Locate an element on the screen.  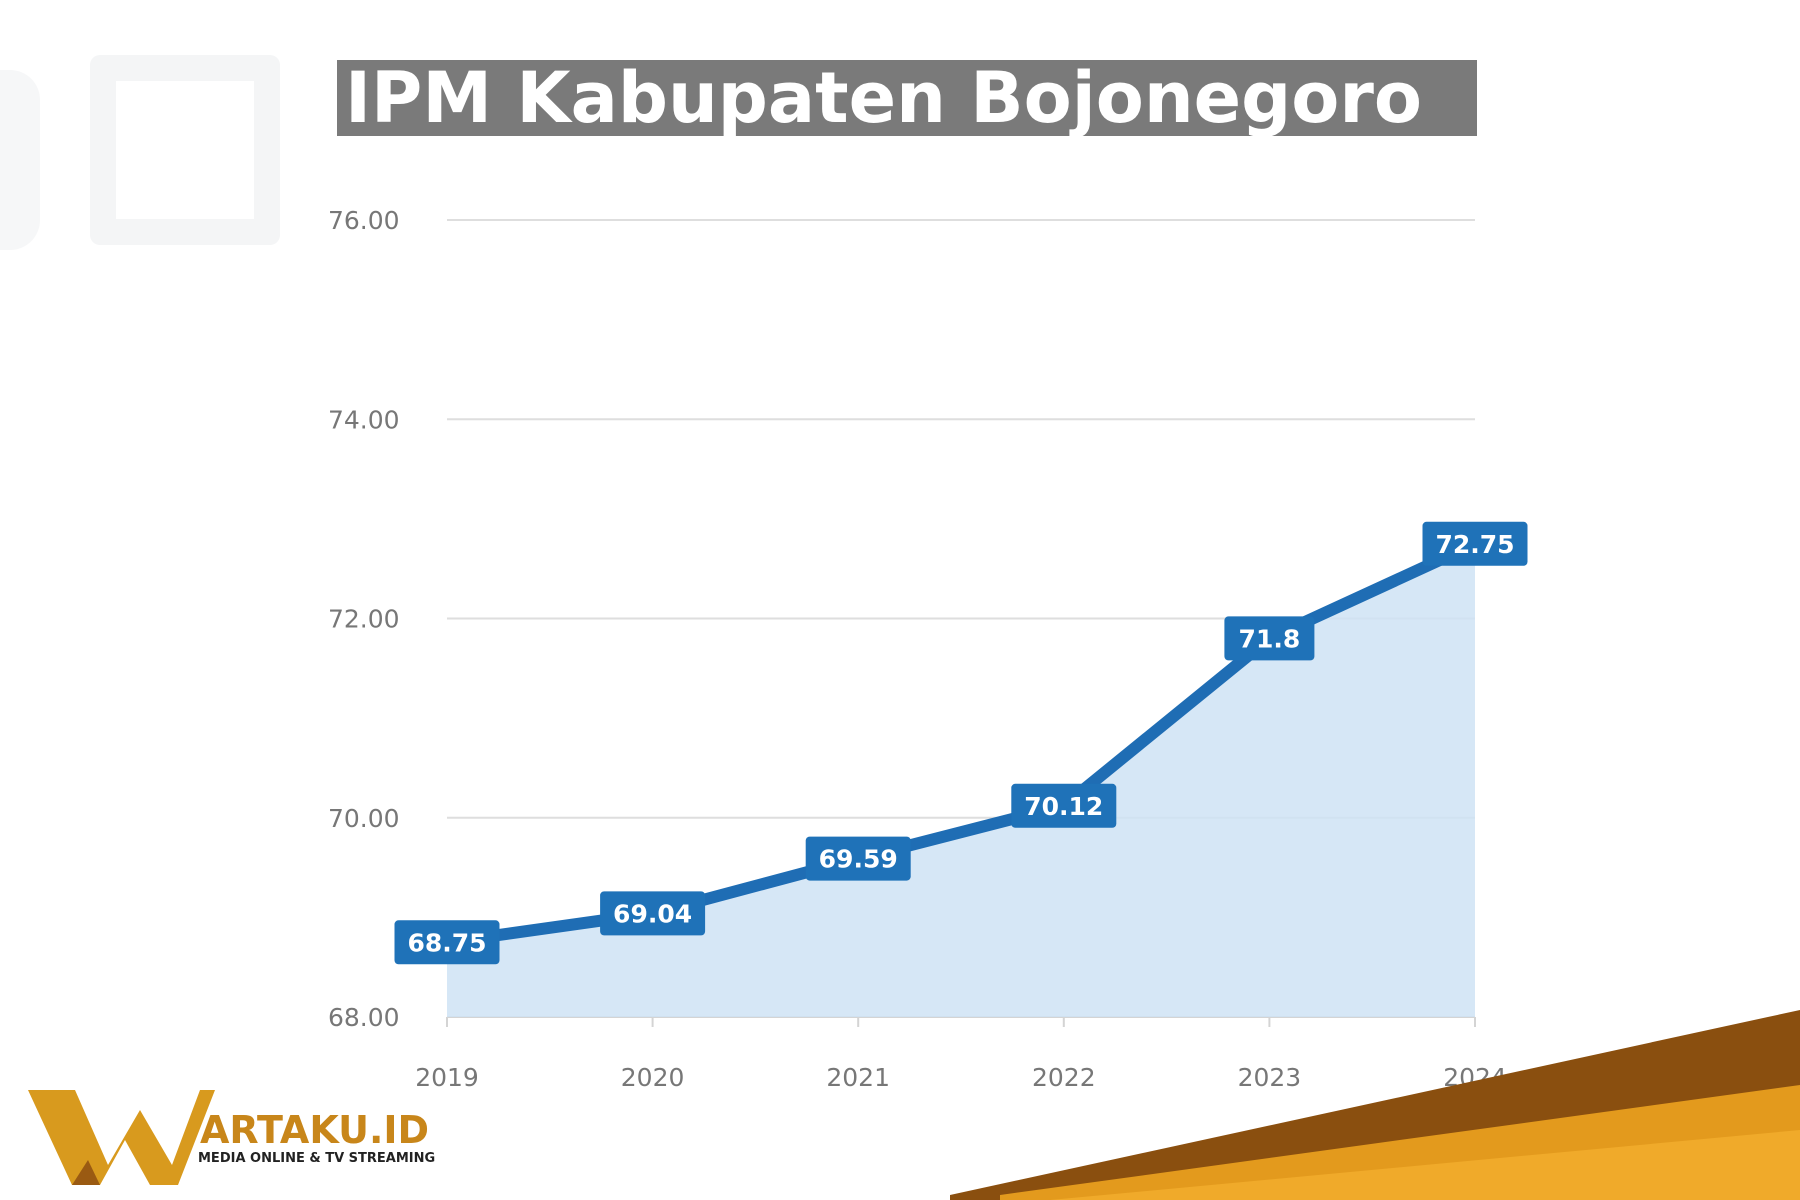
brand-name: ARTAKU.ID is located at coordinates (314, 1130).